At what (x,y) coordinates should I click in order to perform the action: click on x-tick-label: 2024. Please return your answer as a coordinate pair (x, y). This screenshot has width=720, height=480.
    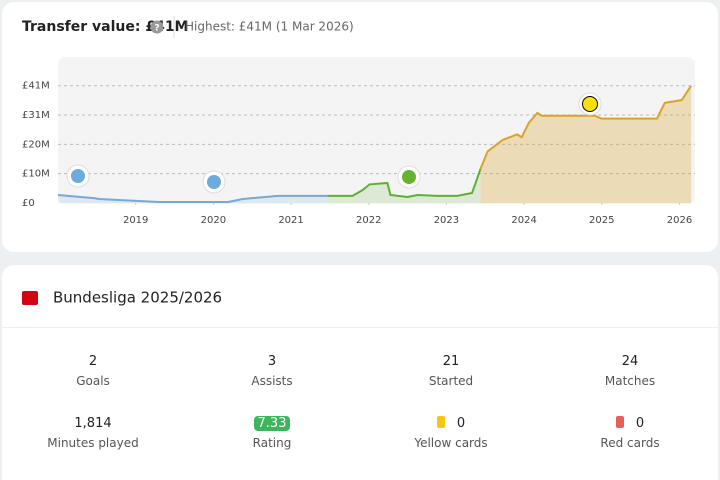
    Looking at the image, I should click on (523, 220).